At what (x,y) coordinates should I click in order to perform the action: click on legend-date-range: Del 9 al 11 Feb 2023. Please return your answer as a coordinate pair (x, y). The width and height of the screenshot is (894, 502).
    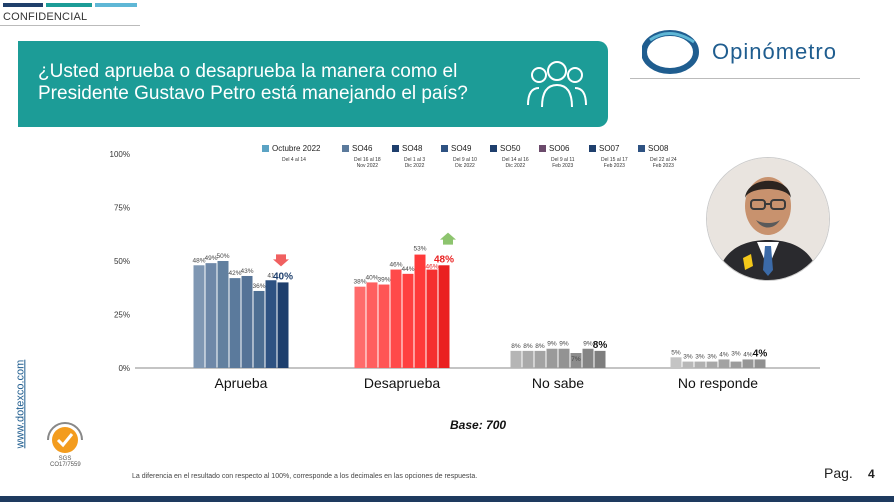
    Looking at the image, I should click on (563, 163).